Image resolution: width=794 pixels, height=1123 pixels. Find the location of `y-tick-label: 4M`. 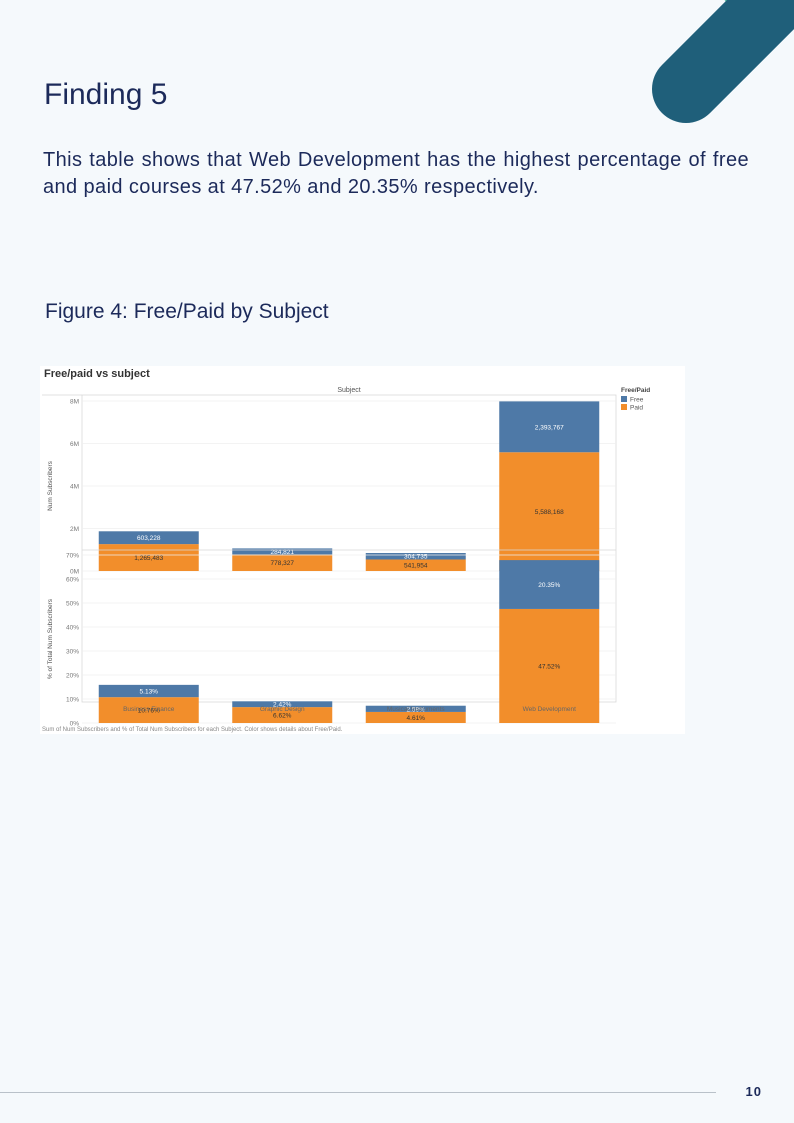

y-tick-label: 4M is located at coordinates (74, 487).